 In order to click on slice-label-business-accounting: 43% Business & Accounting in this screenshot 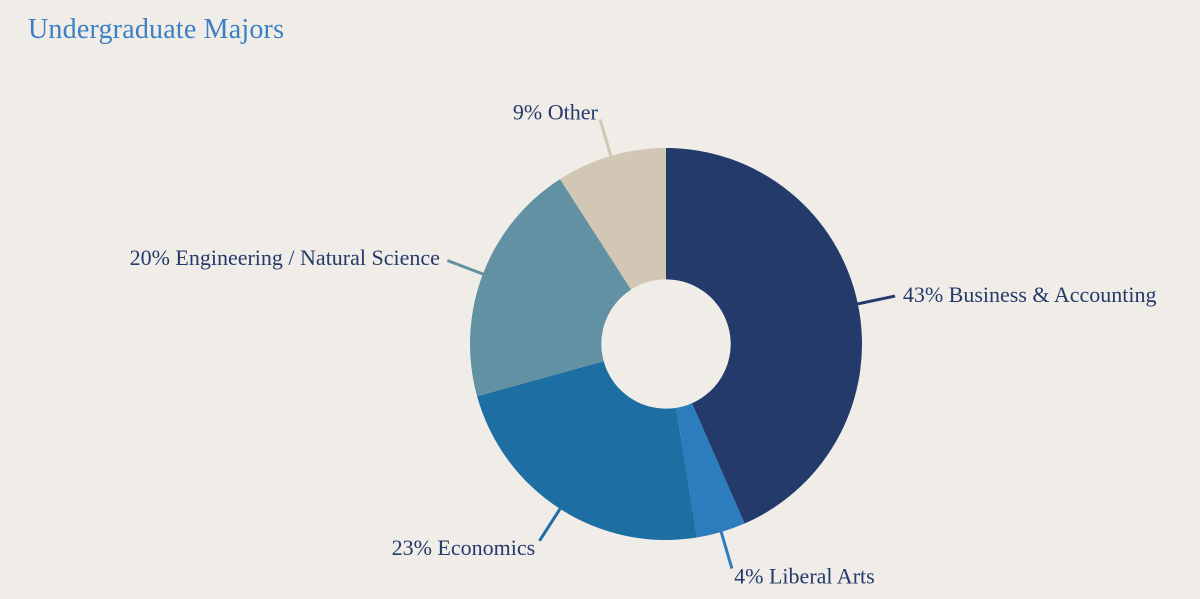, I will do `click(1030, 294)`.